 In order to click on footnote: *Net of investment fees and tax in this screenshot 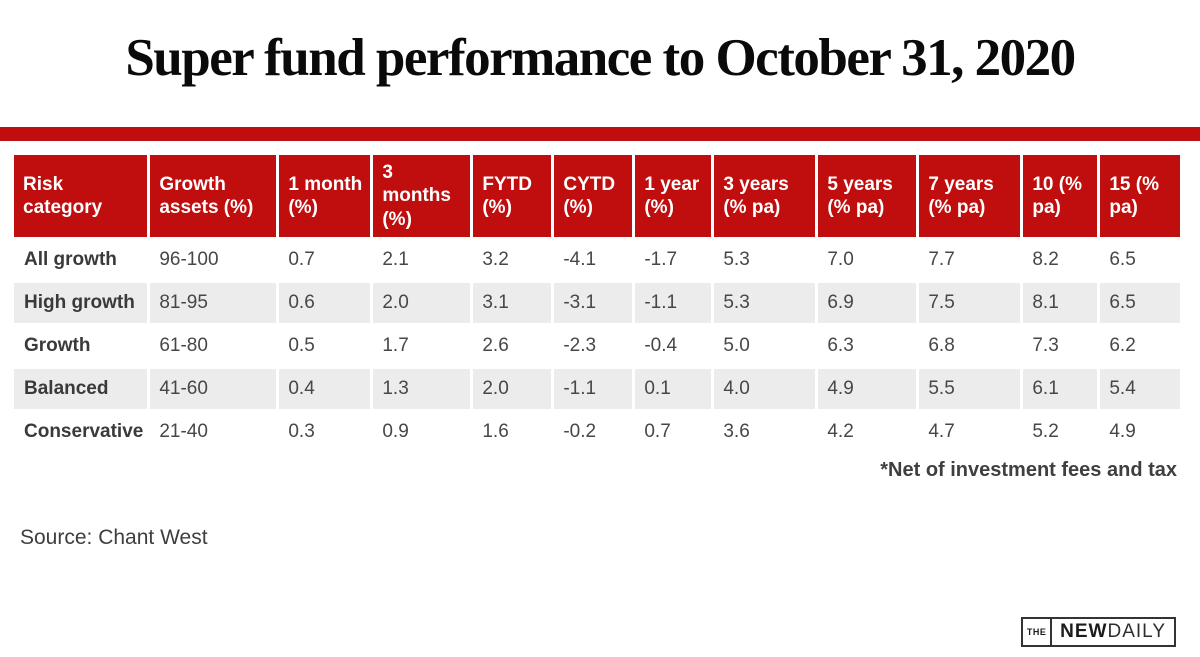, I will do `click(1028, 469)`.